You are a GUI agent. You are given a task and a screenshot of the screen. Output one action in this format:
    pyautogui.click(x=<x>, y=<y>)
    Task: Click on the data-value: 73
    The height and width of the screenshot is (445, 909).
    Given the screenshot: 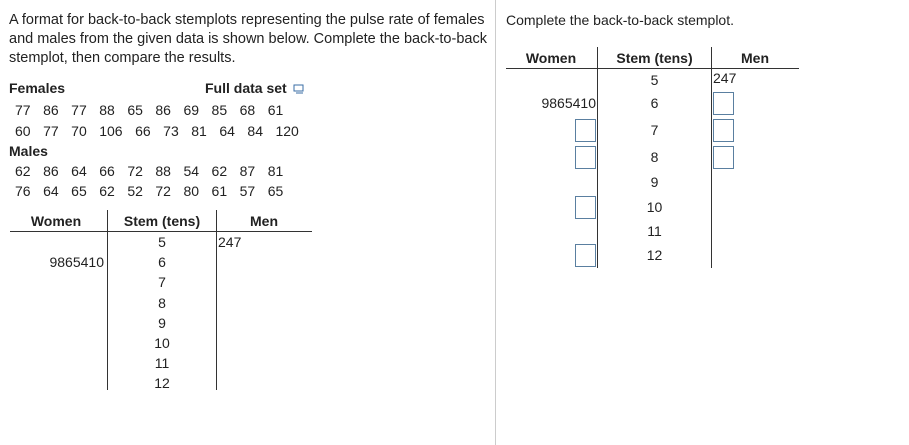 What is the action you would take?
    pyautogui.click(x=171, y=131)
    